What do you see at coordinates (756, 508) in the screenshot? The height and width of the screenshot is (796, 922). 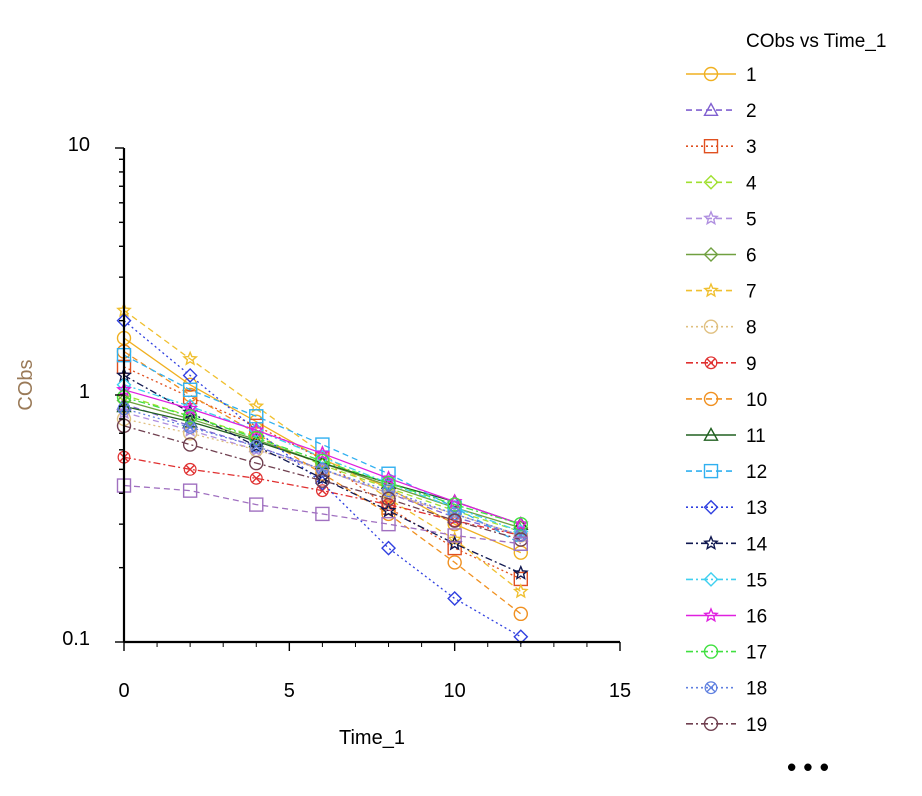 I see `legend-label-13: 13` at bounding box center [756, 508].